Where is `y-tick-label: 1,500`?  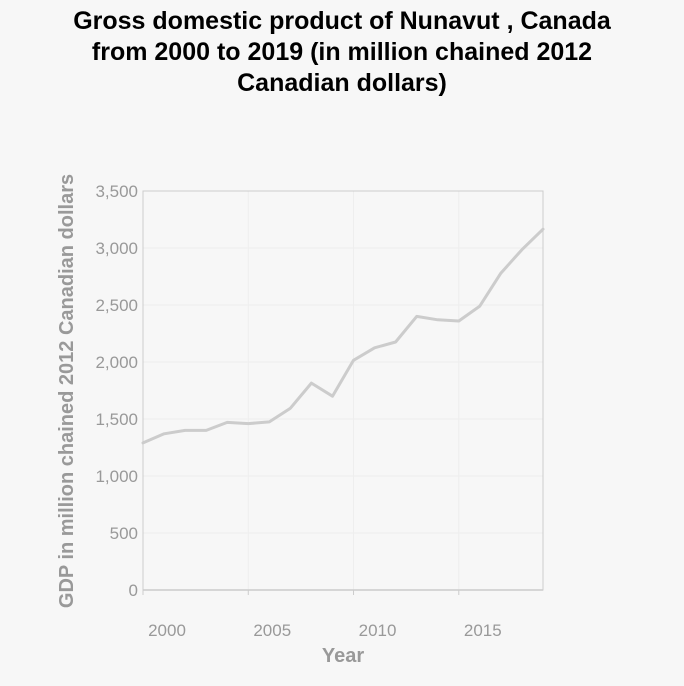 y-tick-label: 1,500 is located at coordinates (116, 419).